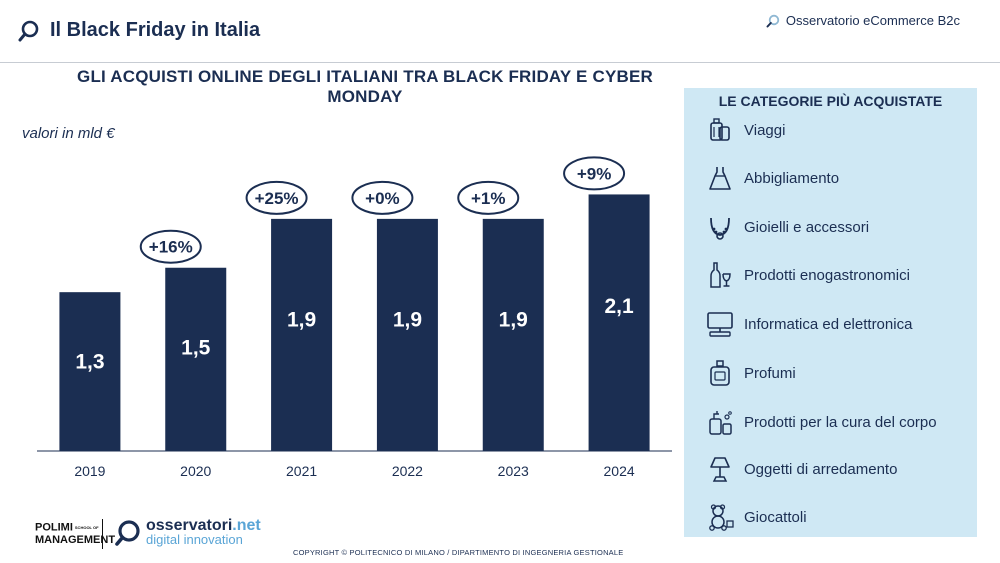  Describe the element at coordinates (196, 348) in the screenshot. I see `bar-value-label: 1,5` at that location.